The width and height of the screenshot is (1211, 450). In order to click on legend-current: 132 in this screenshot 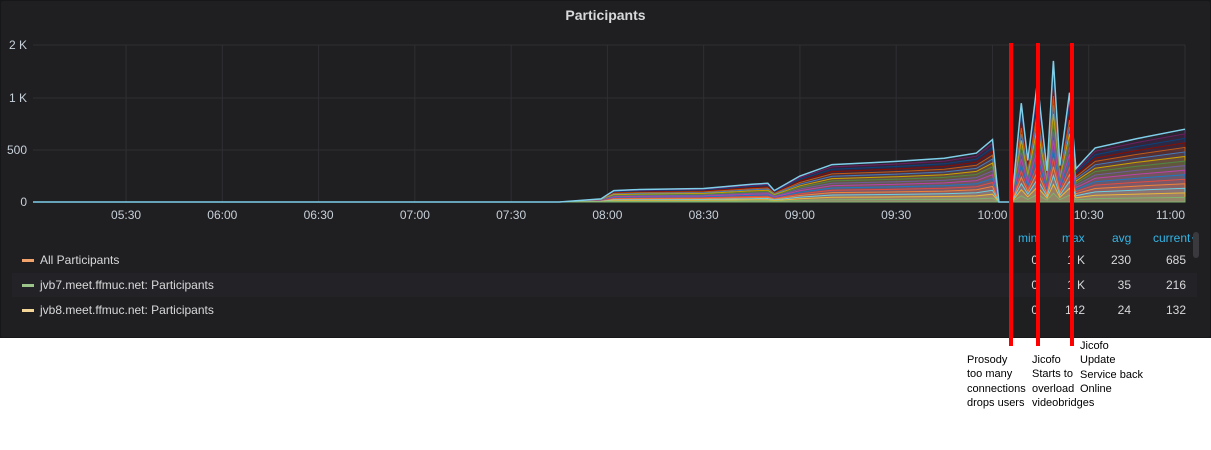, I will do `click(1175, 310)`.